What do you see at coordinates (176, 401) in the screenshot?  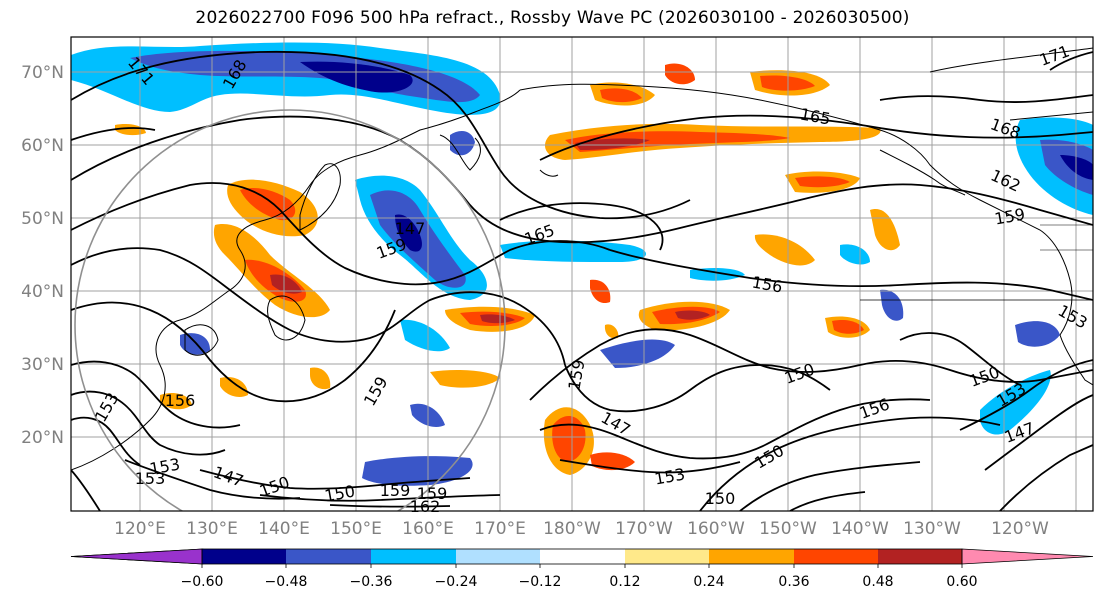 I see `shade-pos-small5` at bounding box center [176, 401].